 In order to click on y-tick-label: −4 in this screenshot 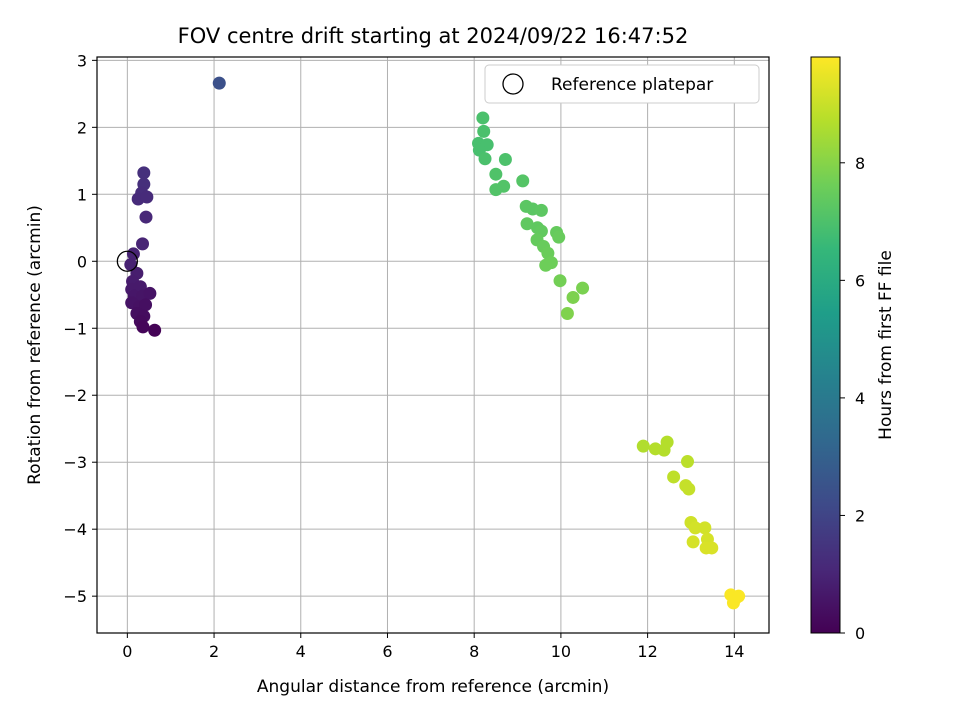, I will do `click(75, 529)`.